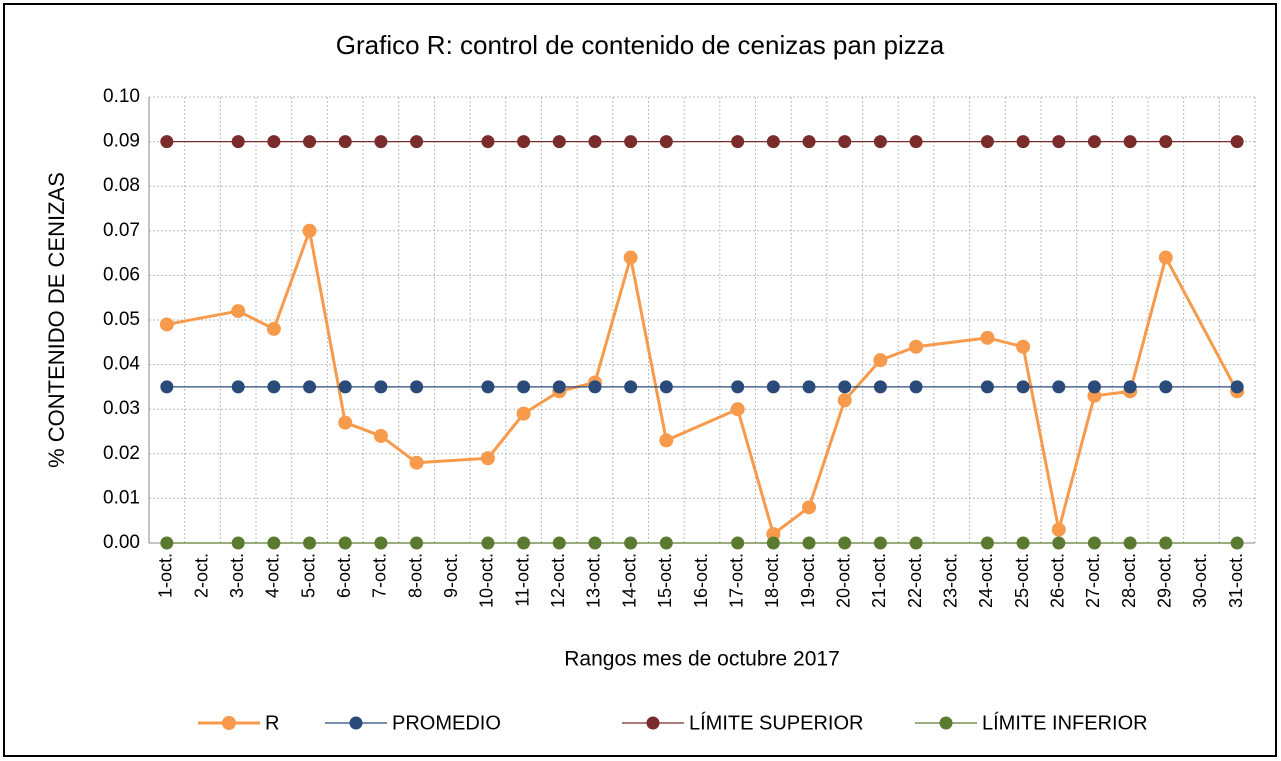 The image size is (1281, 761). Describe the element at coordinates (736, 580) in the screenshot. I see `x-tick-label: 17-oct.` at that location.